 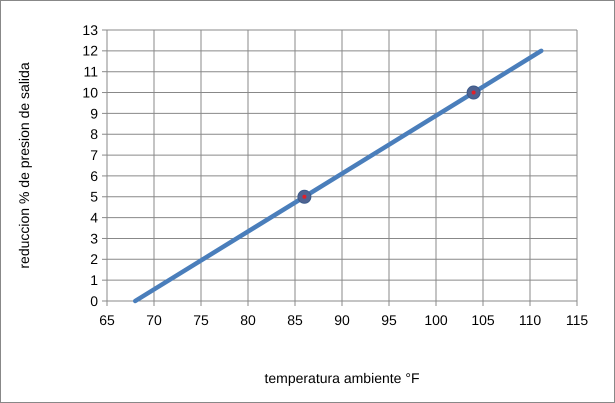 What do you see at coordinates (94, 280) in the screenshot?
I see `y-tick-label: 1` at bounding box center [94, 280].